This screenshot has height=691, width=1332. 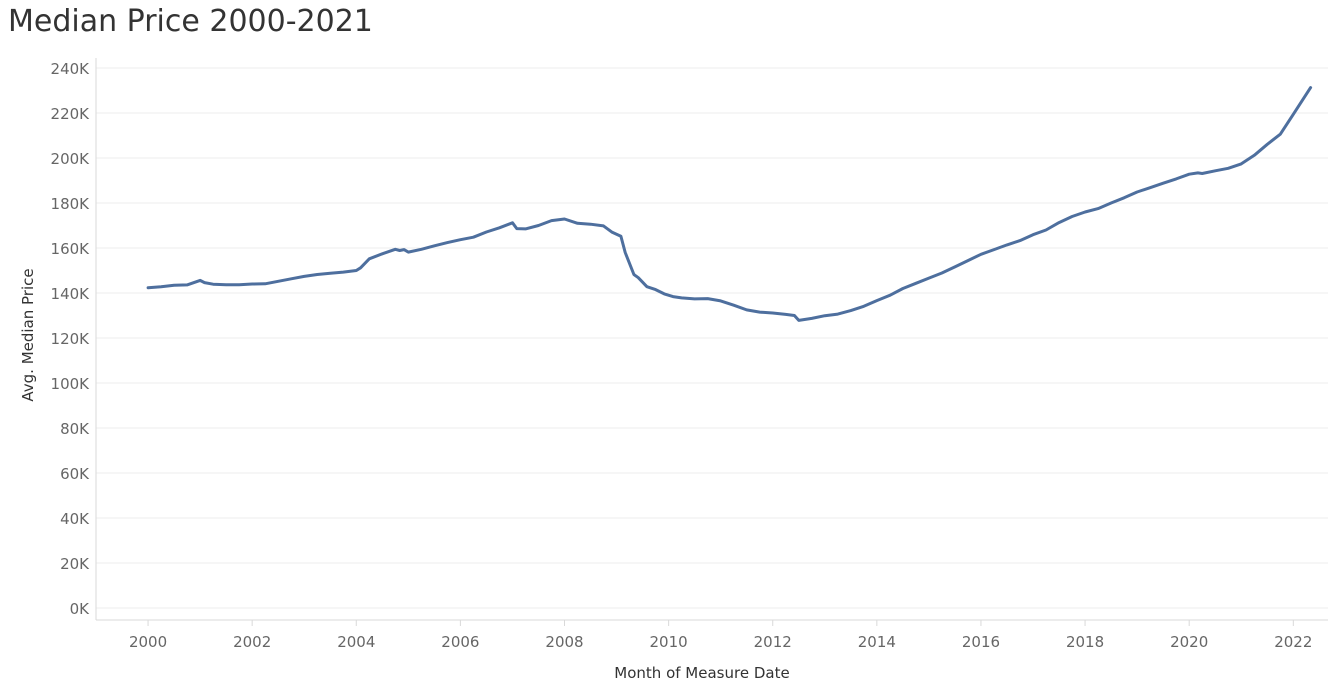 What do you see at coordinates (701, 673) in the screenshot?
I see `x-axis-label: Month of Measure Date` at bounding box center [701, 673].